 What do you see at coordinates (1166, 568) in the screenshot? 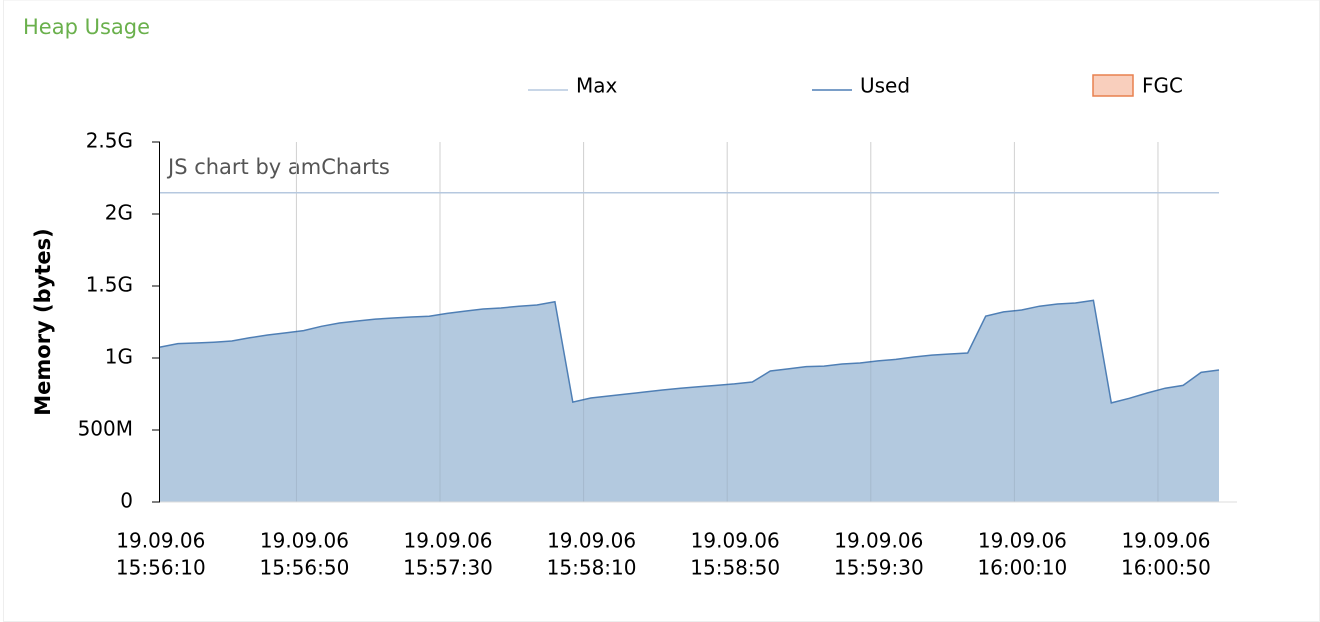
I see `x-tick-label: 16:00:50` at bounding box center [1166, 568].